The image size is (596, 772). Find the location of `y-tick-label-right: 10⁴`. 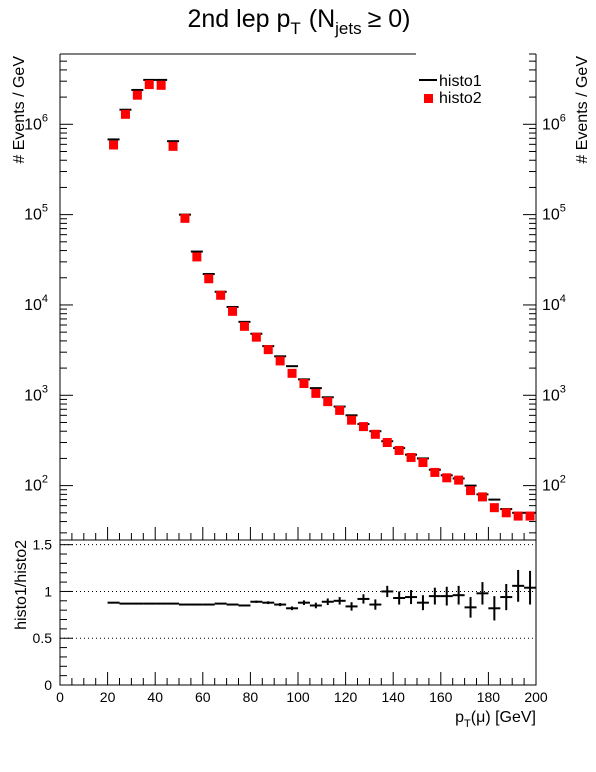

y-tick-label-right: 10⁴ is located at coordinates (554, 303).